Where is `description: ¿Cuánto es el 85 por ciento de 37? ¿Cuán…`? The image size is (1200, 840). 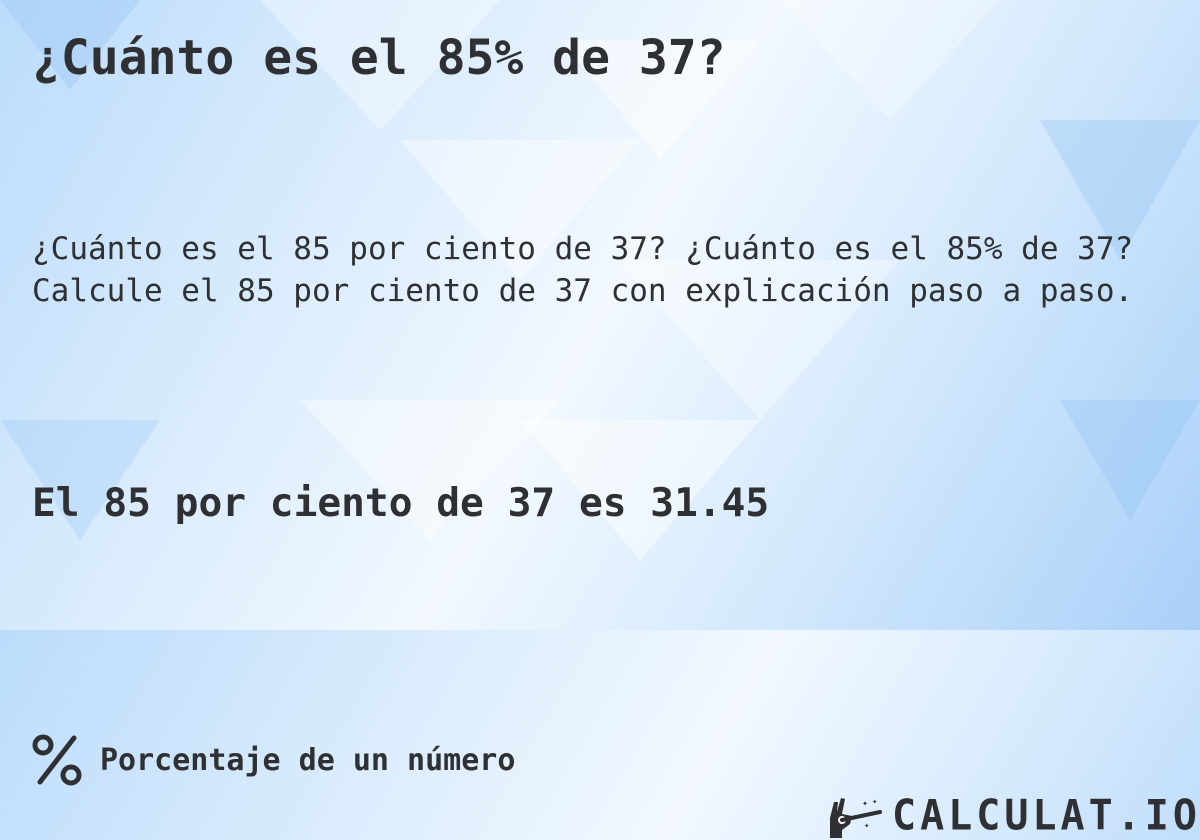
description: ¿Cuánto es el 85 por ciento de 37? ¿Cuán… is located at coordinates (616, 270).